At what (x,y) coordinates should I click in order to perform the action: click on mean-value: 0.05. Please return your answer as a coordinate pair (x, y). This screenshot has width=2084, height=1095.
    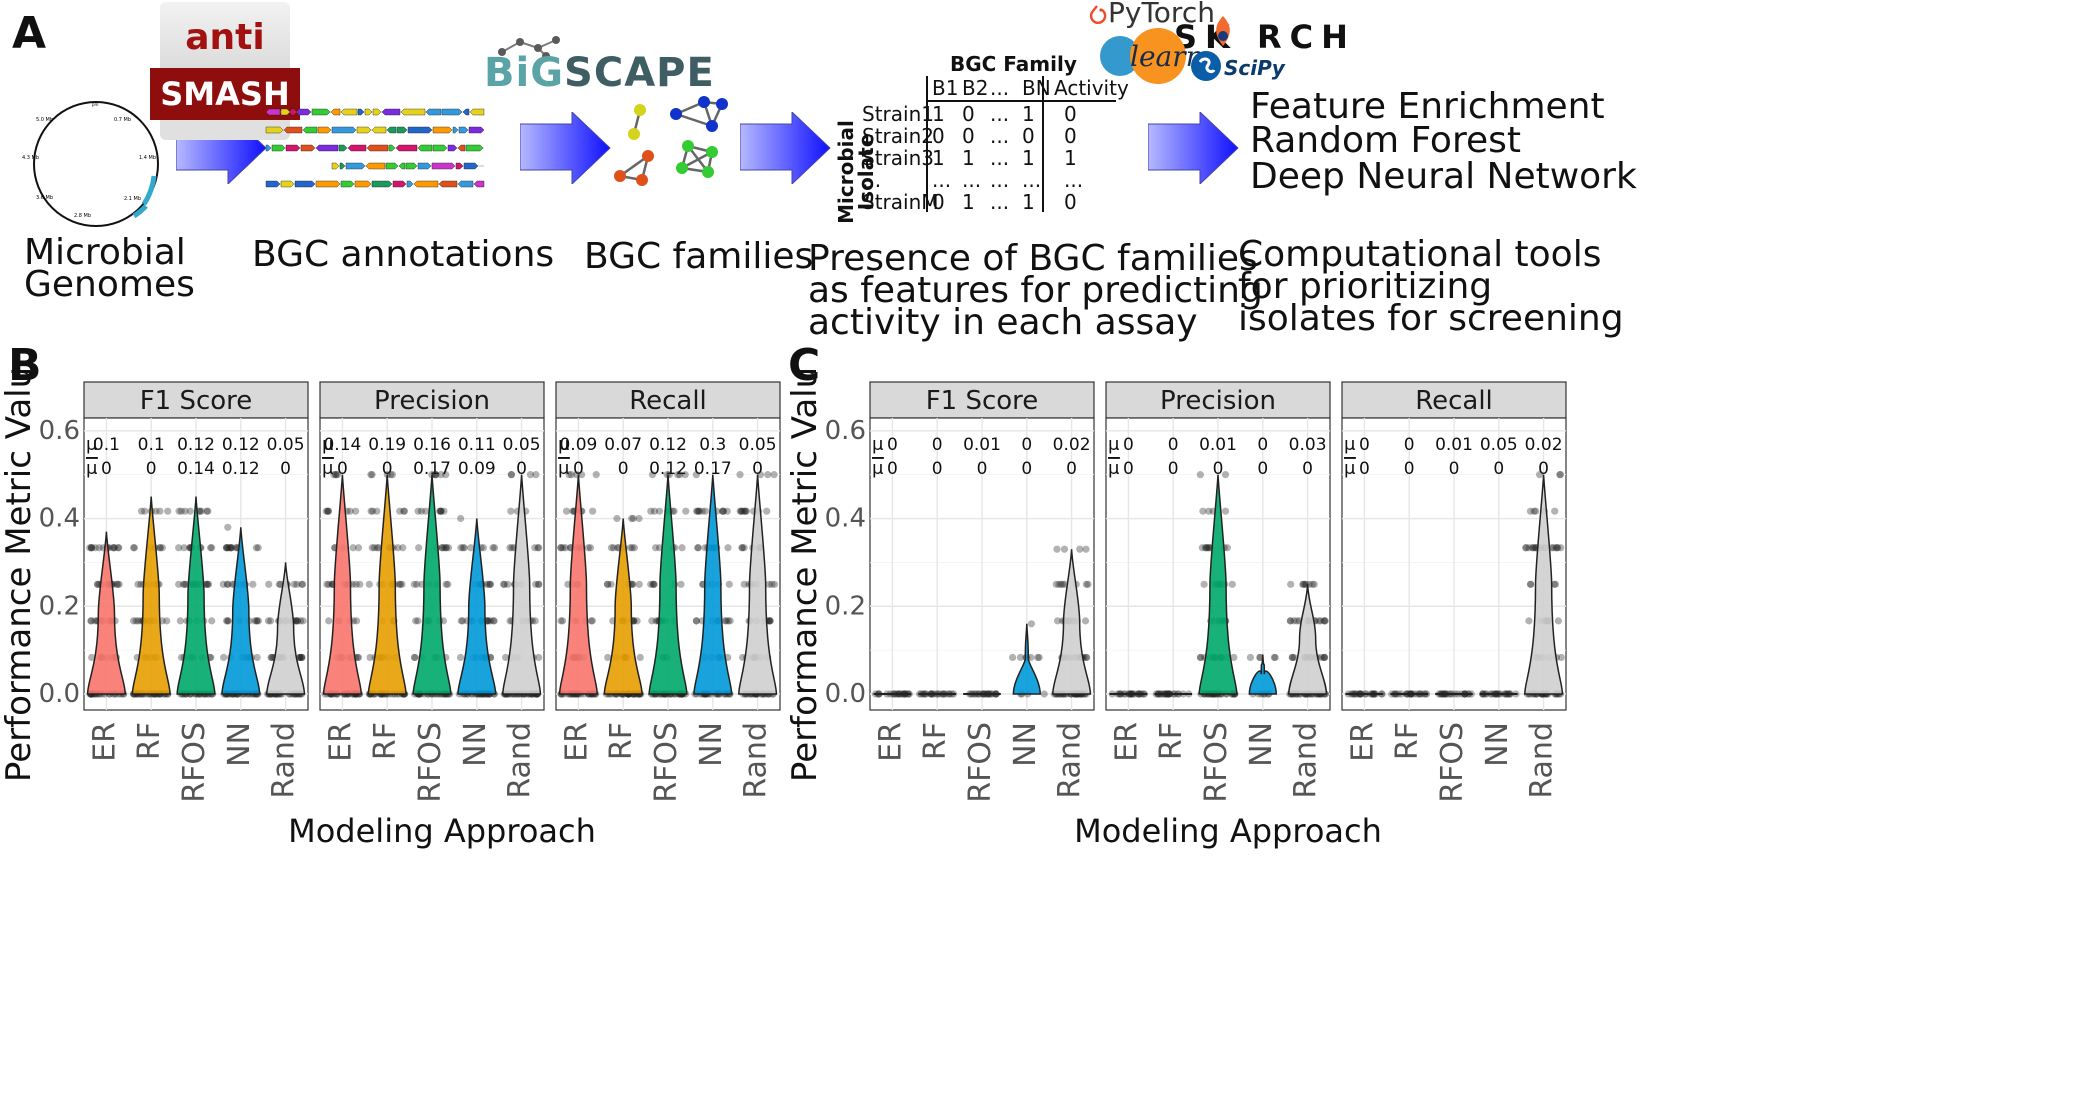
    Looking at the image, I should click on (286, 445).